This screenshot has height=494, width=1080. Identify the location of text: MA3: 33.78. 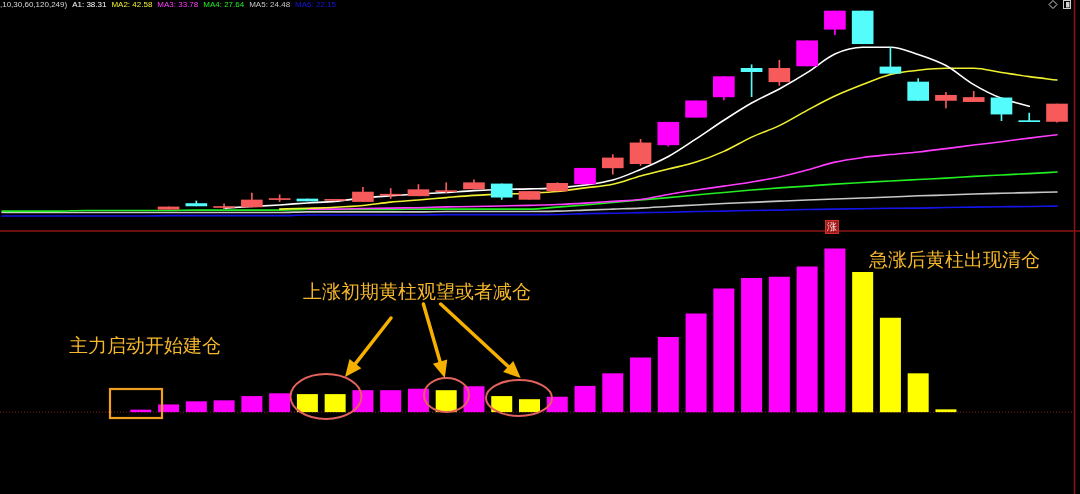
(178, 4).